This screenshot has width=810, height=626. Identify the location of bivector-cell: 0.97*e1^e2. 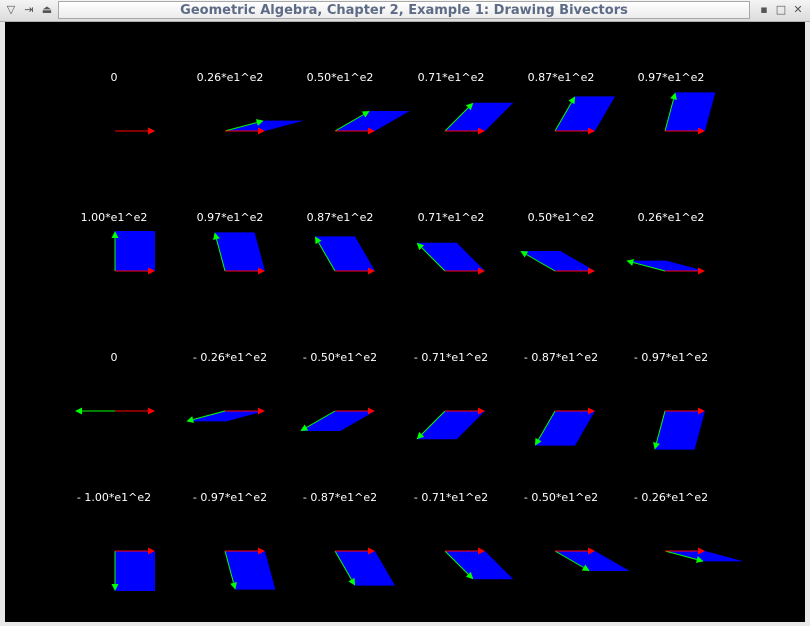
(677, 103).